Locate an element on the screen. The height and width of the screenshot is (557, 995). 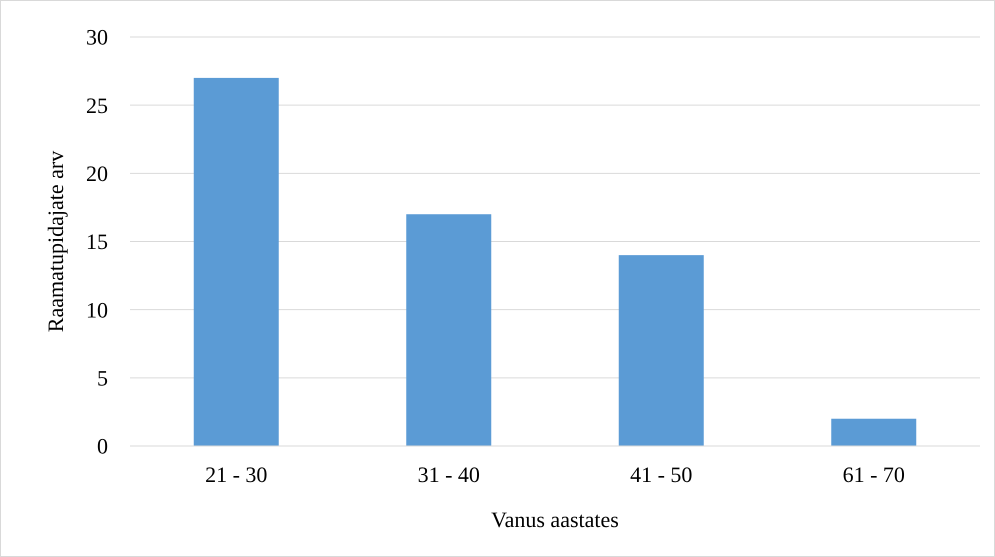
x-tick-label: 41 - 50 is located at coordinates (661, 474).